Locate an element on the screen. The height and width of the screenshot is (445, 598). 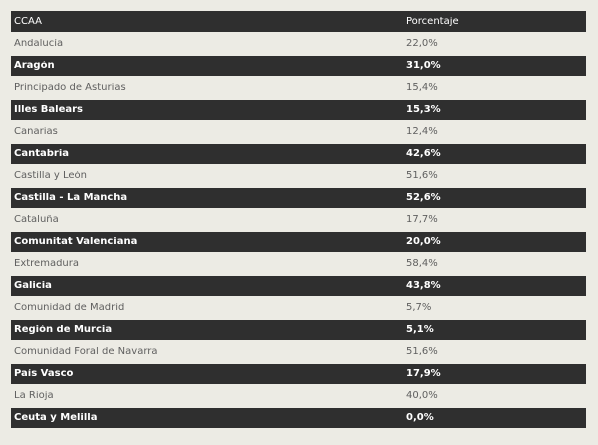
cell-porcentaje: 58,4% is located at coordinates (422, 264).